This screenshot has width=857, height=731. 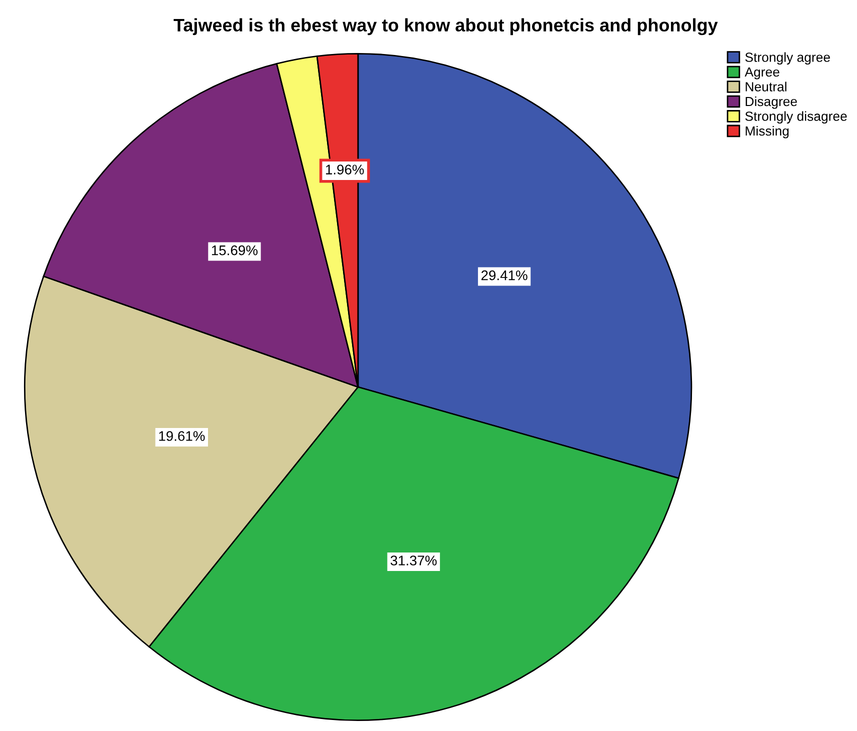 I want to click on data-label: 19.61%, so click(x=182, y=436).